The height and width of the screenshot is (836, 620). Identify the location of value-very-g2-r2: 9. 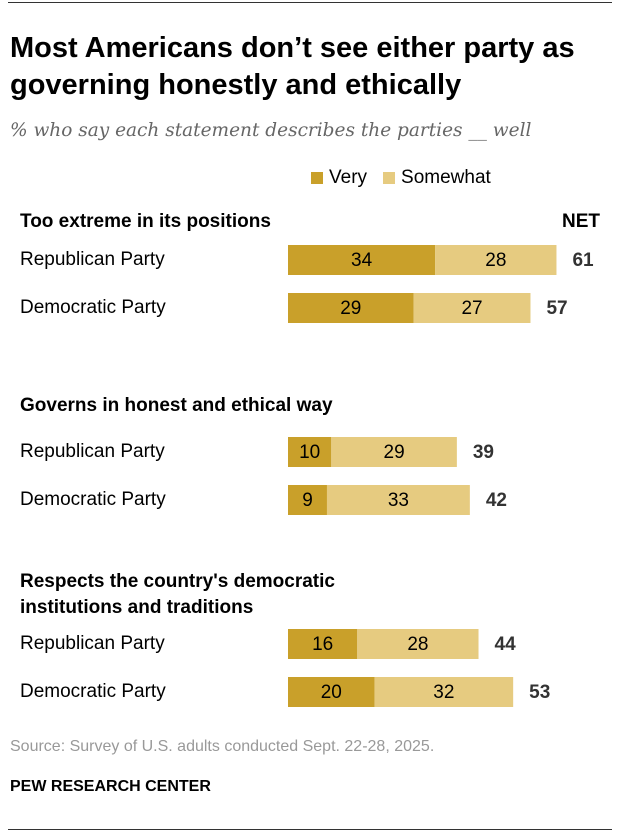
(307, 500).